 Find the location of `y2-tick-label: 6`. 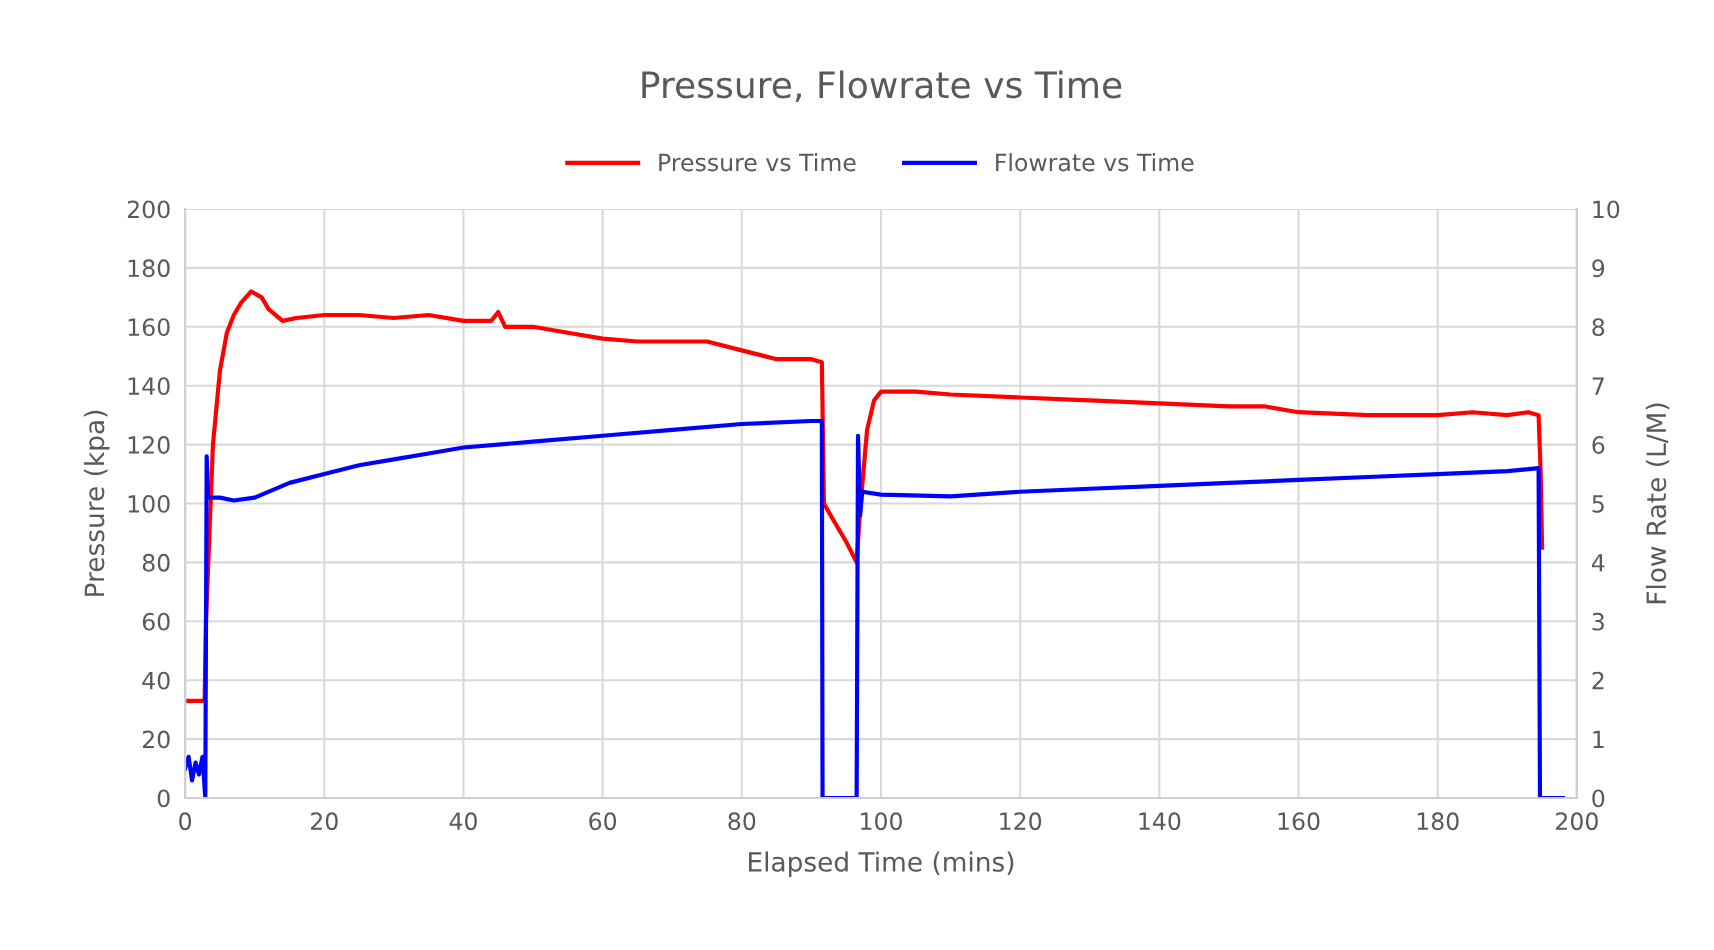

y2-tick-label: 6 is located at coordinates (1598, 445).